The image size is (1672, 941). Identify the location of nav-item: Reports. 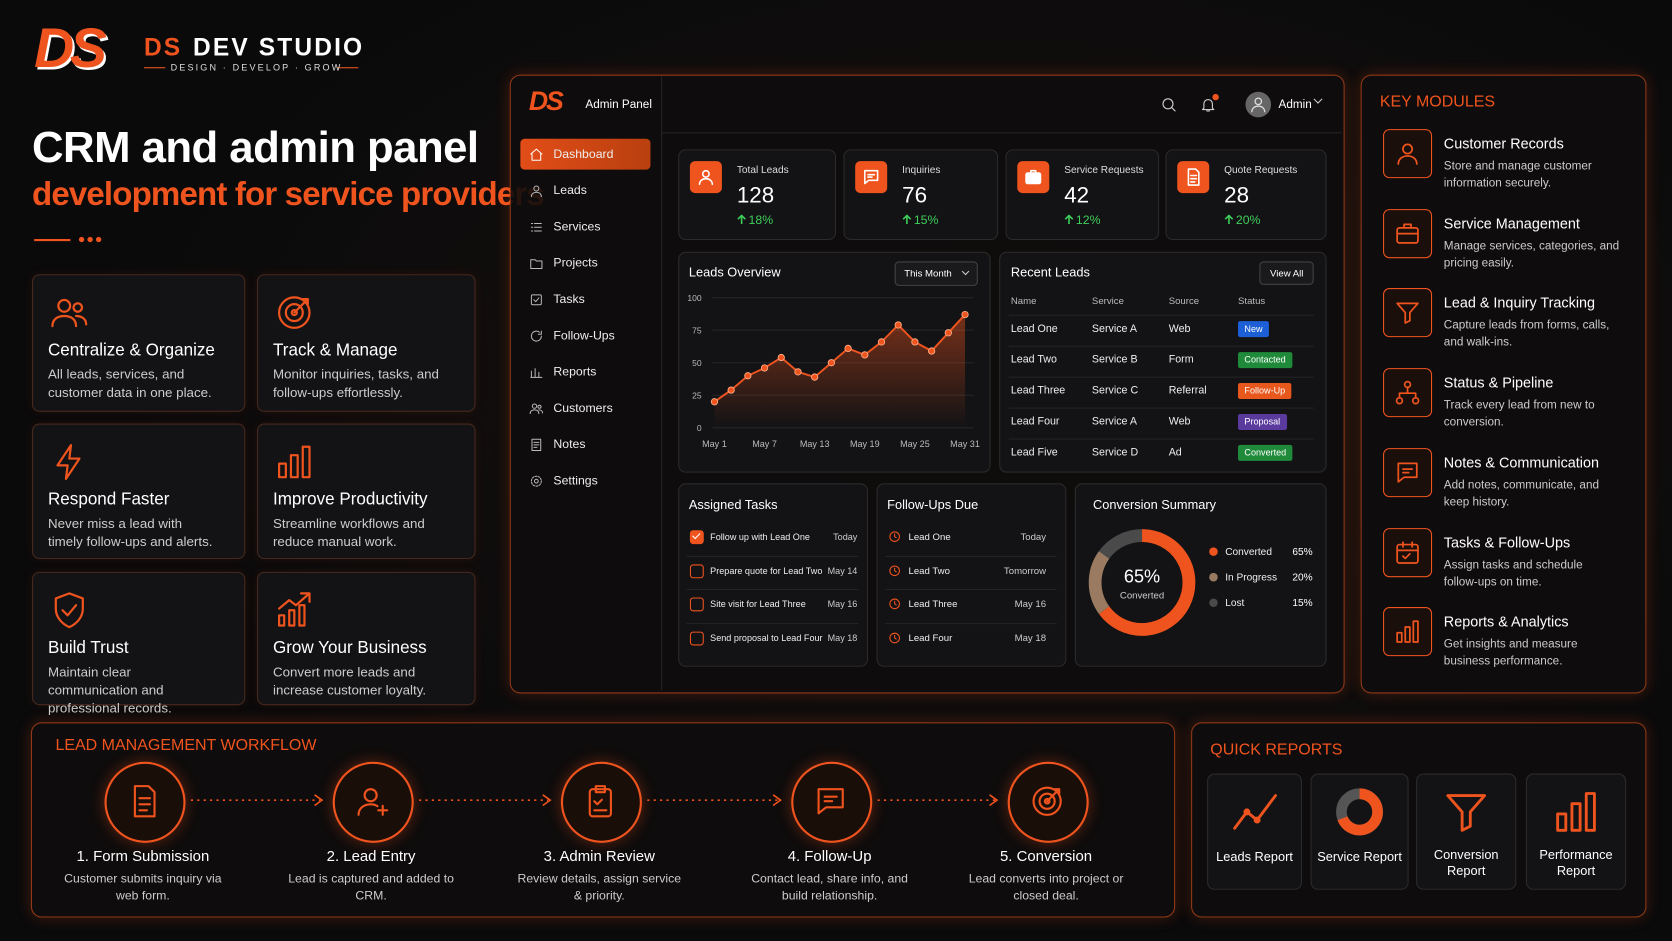
(575, 372).